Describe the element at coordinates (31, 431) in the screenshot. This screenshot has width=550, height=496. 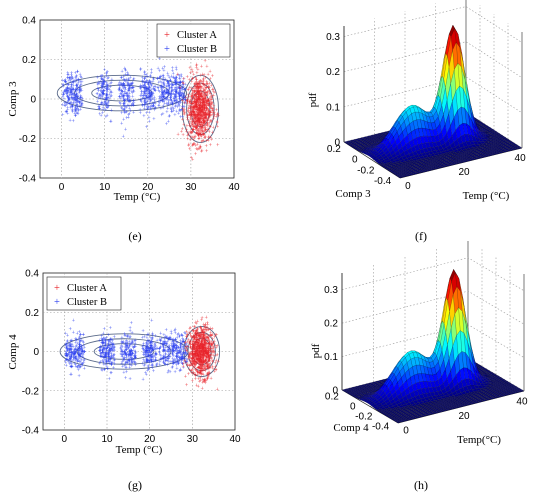
I see `y-tick-label: -0.4` at that location.